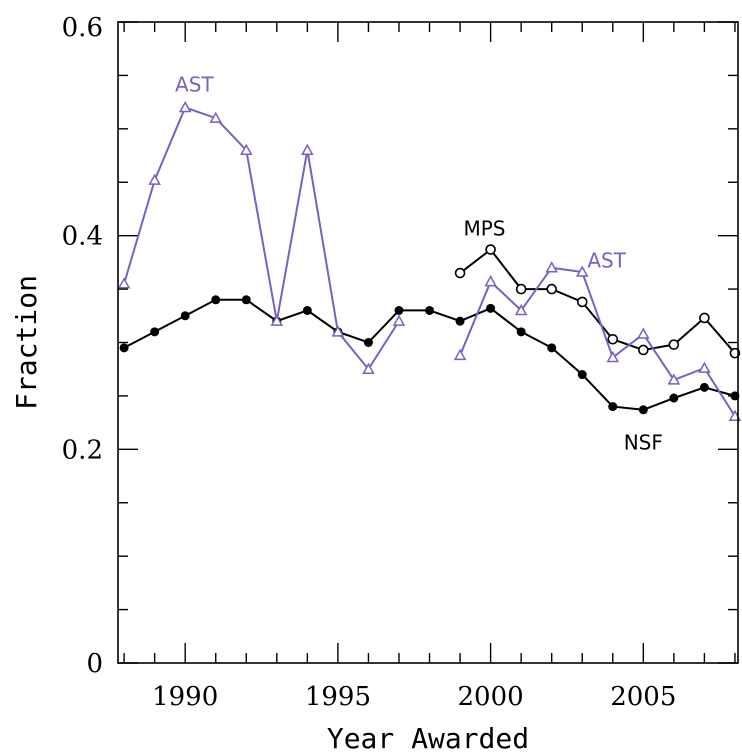 The width and height of the screenshot is (742, 752). What do you see at coordinates (428, 737) in the screenshot?
I see `x-axis-title: Year Awarded` at bounding box center [428, 737].